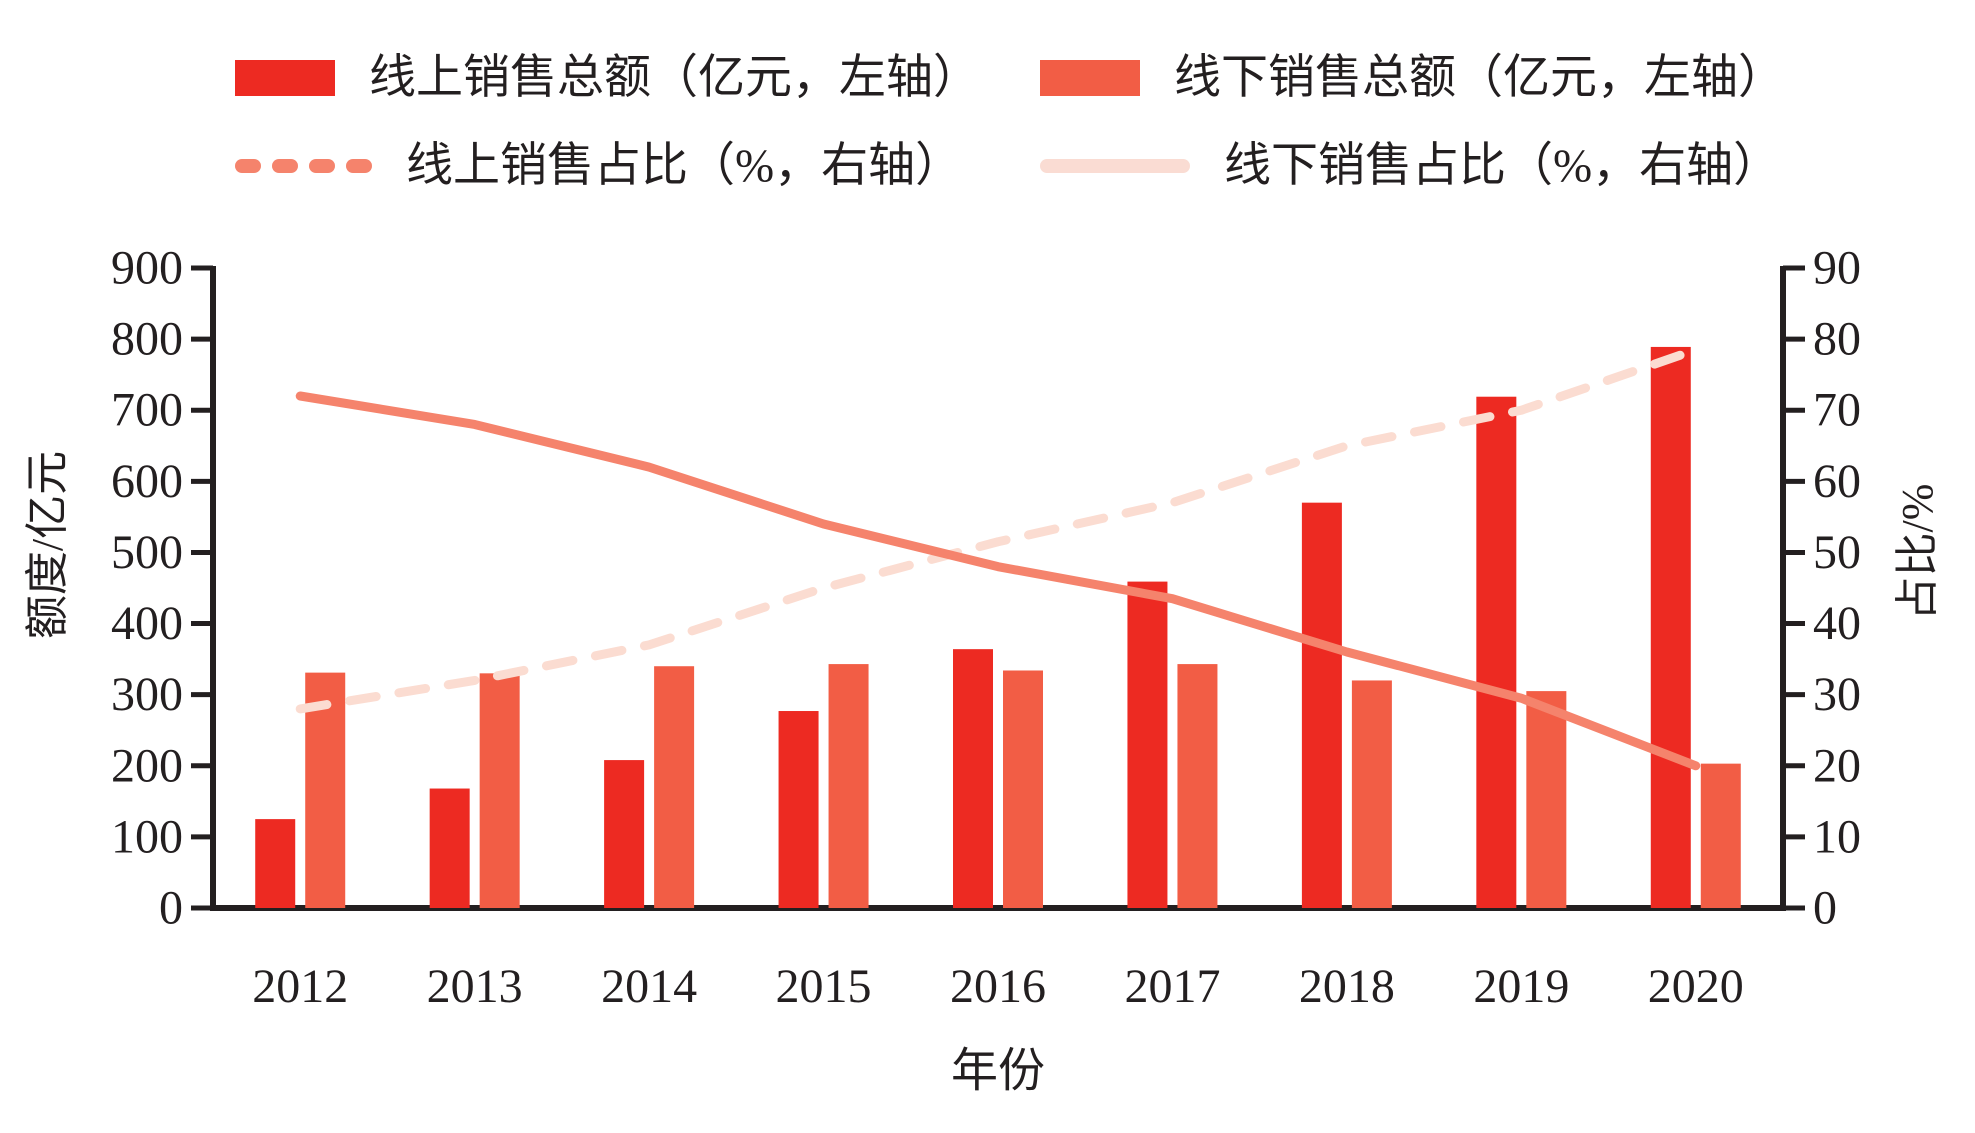 The width and height of the screenshot is (1975, 1133). I want to click on bar-online-2017, so click(1147, 744).